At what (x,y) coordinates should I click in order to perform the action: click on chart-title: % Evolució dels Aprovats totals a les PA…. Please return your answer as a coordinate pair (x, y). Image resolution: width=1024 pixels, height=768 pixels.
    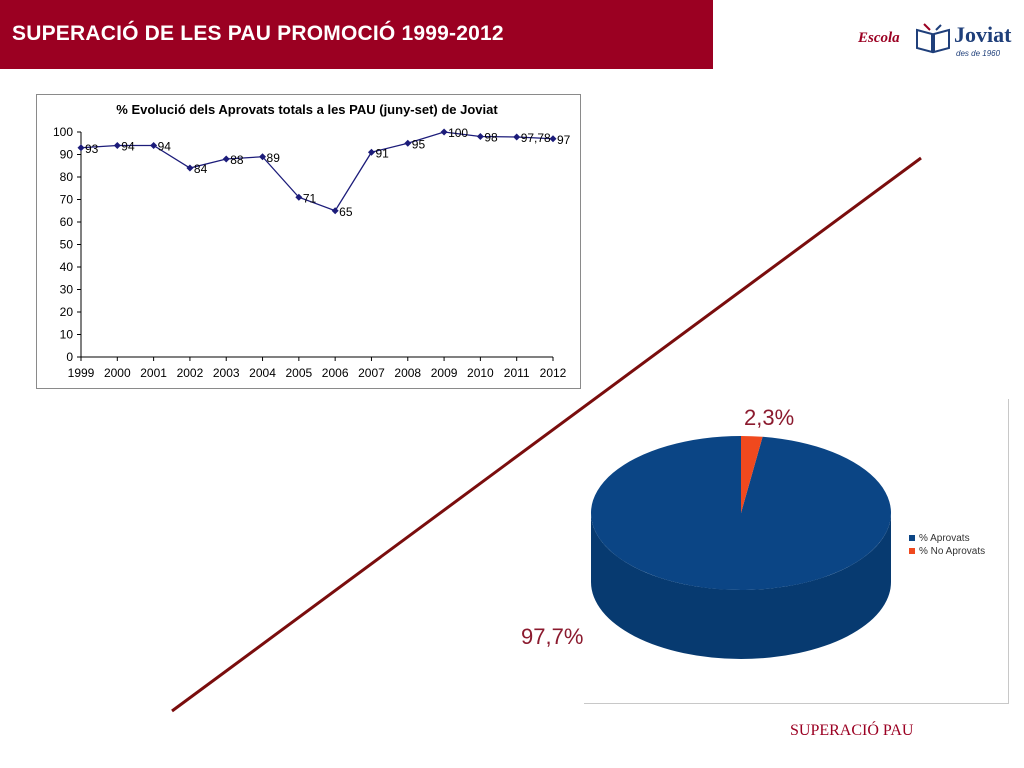
    Looking at the image, I should click on (307, 109).